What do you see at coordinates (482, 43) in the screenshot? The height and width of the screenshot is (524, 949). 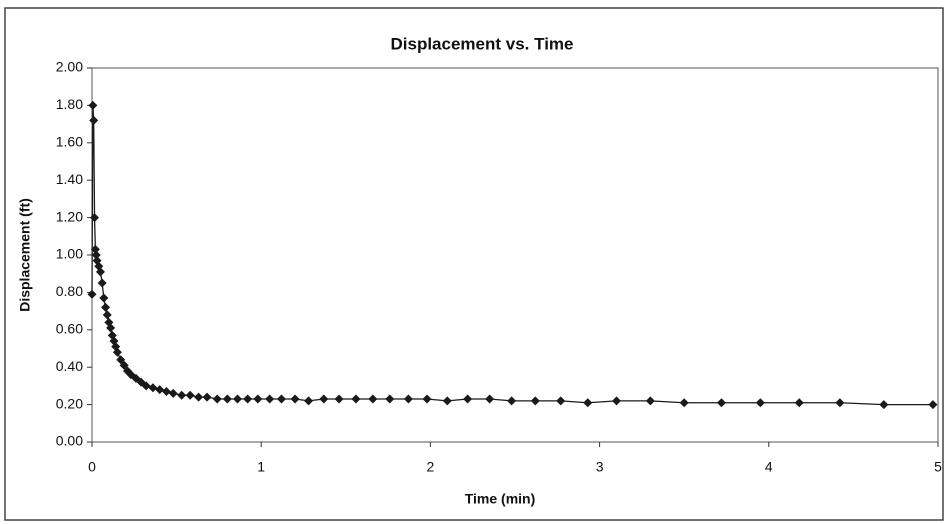 I see `chart-title: Displacement vs. Time` at bounding box center [482, 43].